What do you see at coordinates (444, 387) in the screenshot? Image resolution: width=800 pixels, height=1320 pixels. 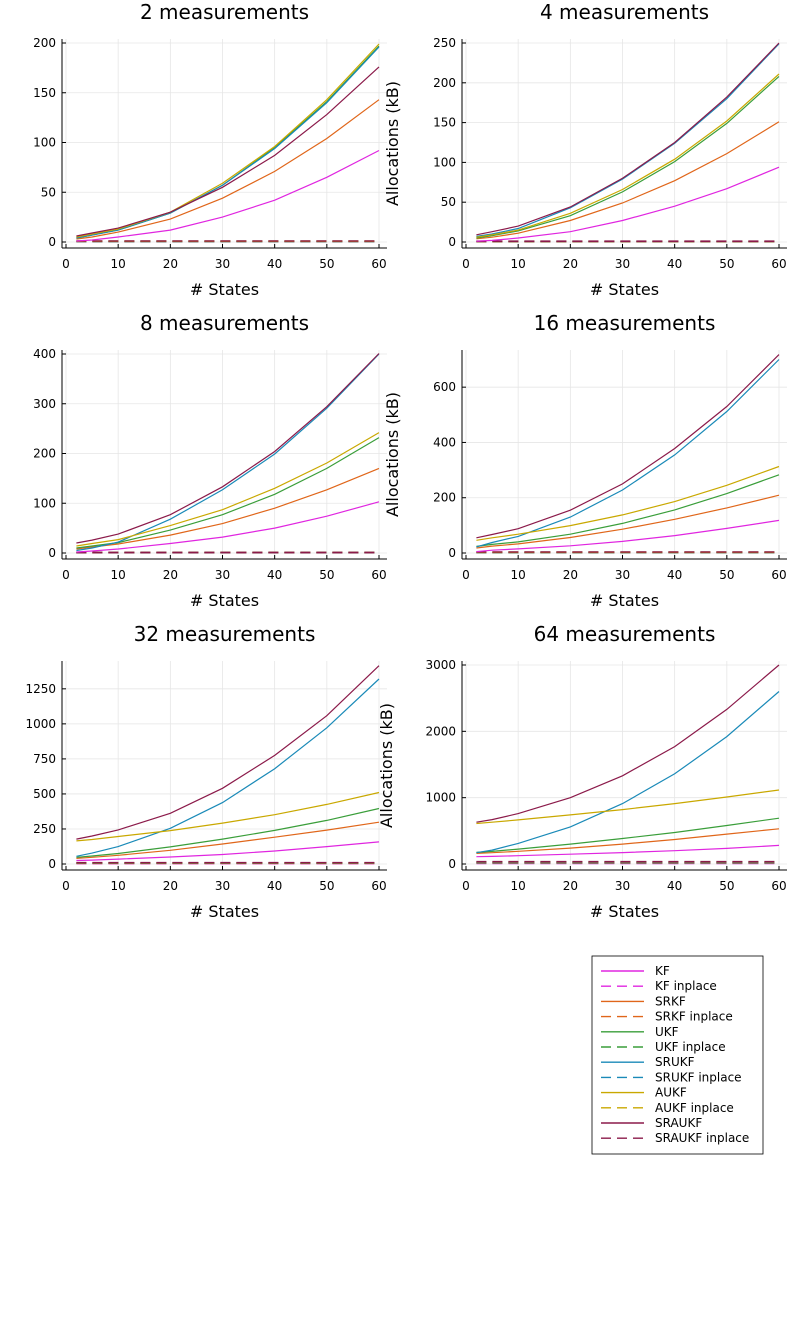 I see `y-tick-label: 600` at bounding box center [444, 387].